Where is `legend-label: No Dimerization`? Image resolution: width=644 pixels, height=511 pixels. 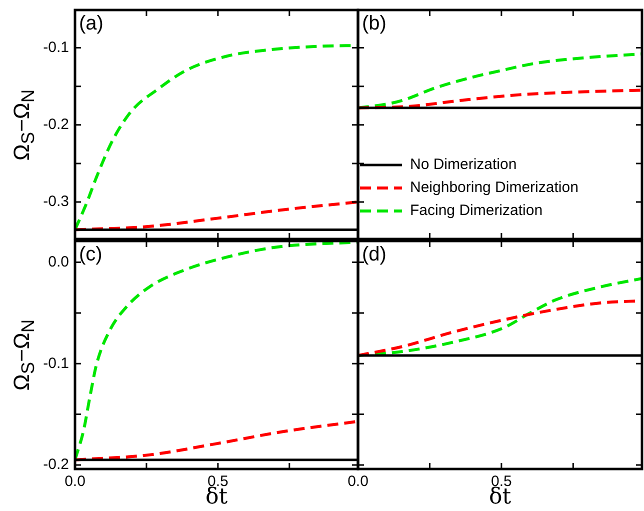
legend-label: No Dimerization is located at coordinates (463, 165).